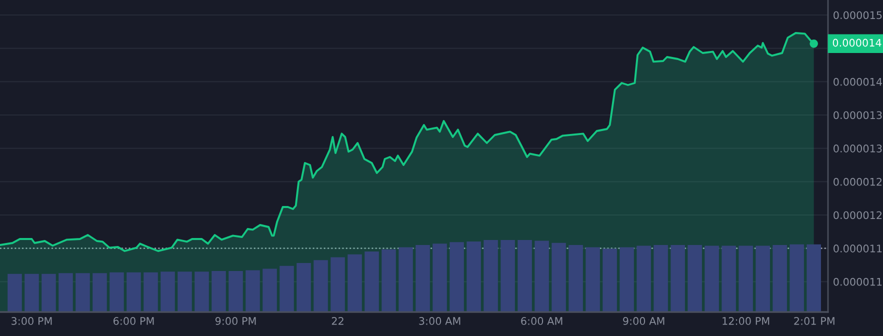 This screenshot has height=336, width=883. What do you see at coordinates (814, 321) in the screenshot?
I see `x-tick-label: 2:01 PM` at bounding box center [814, 321].